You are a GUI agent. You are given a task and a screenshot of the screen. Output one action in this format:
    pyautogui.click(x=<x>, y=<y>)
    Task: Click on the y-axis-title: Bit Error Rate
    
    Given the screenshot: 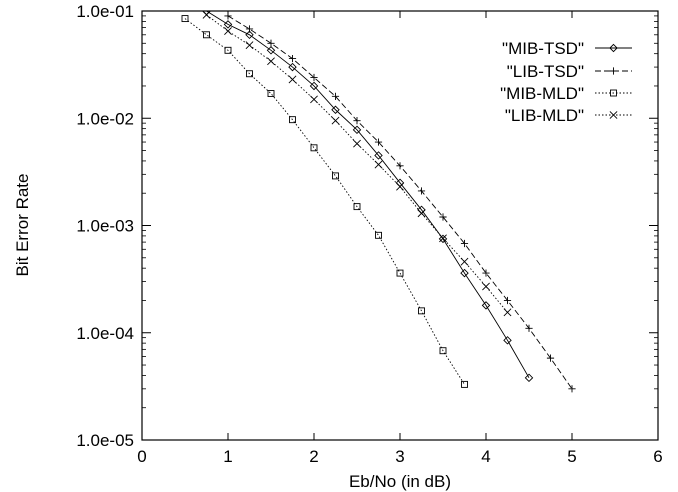 What is the action you would take?
    pyautogui.click(x=22, y=225)
    